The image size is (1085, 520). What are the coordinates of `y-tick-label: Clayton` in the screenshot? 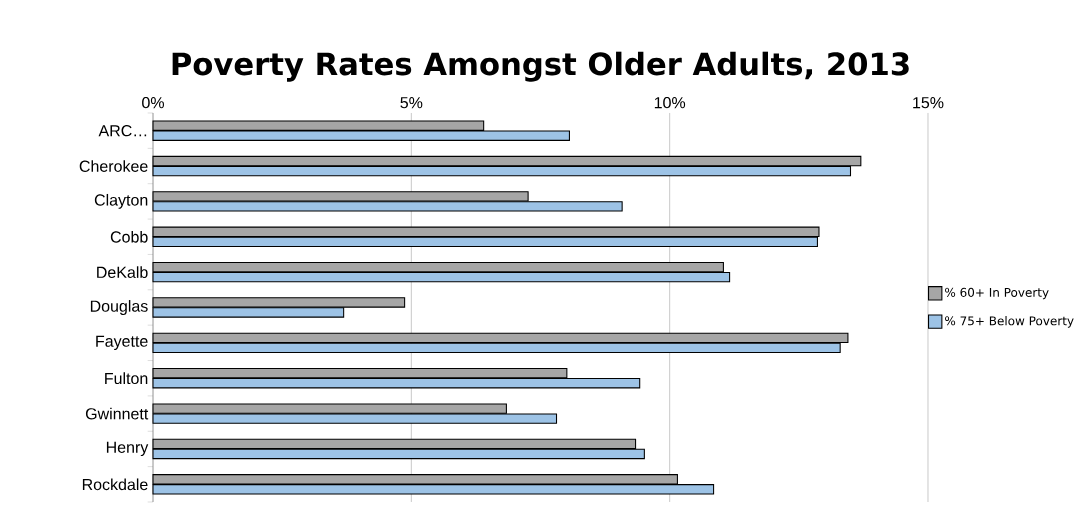 It's located at (121, 201).